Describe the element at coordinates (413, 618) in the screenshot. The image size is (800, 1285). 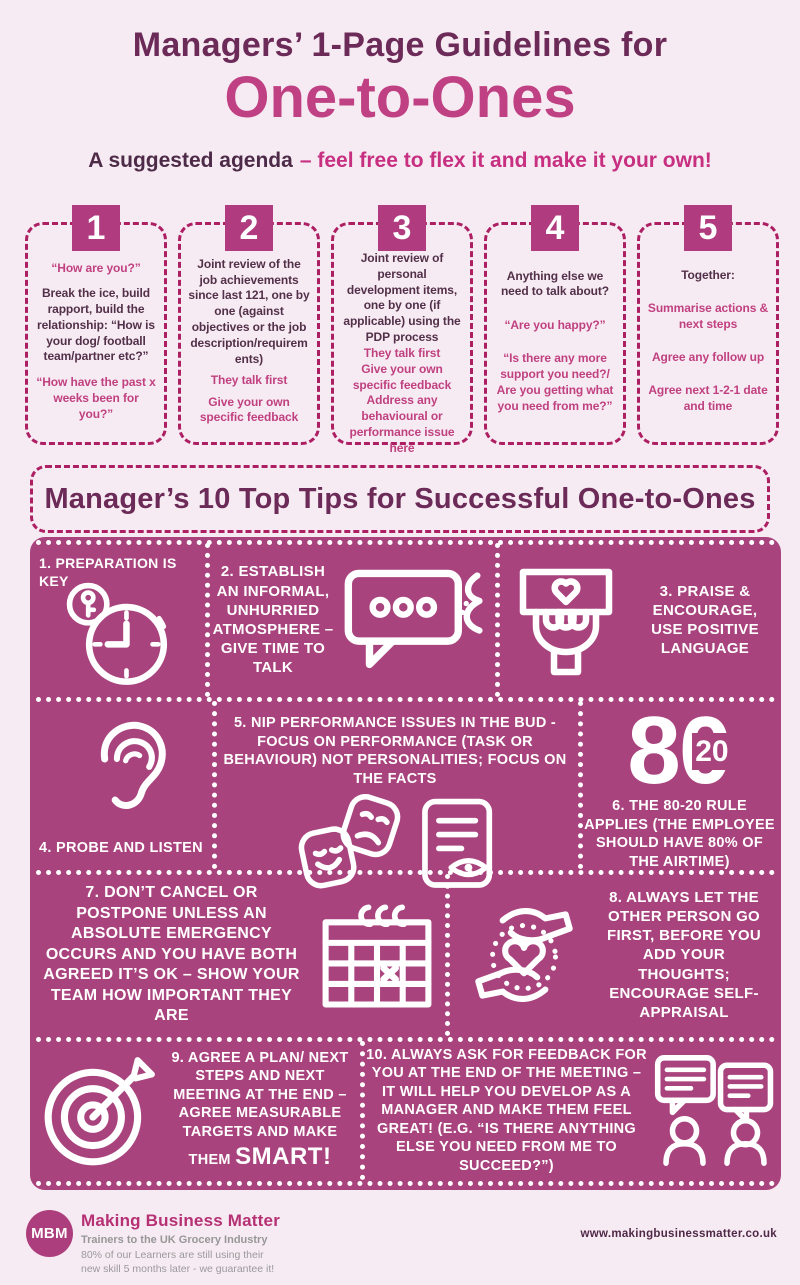
I see `speech-bubble-icon` at that location.